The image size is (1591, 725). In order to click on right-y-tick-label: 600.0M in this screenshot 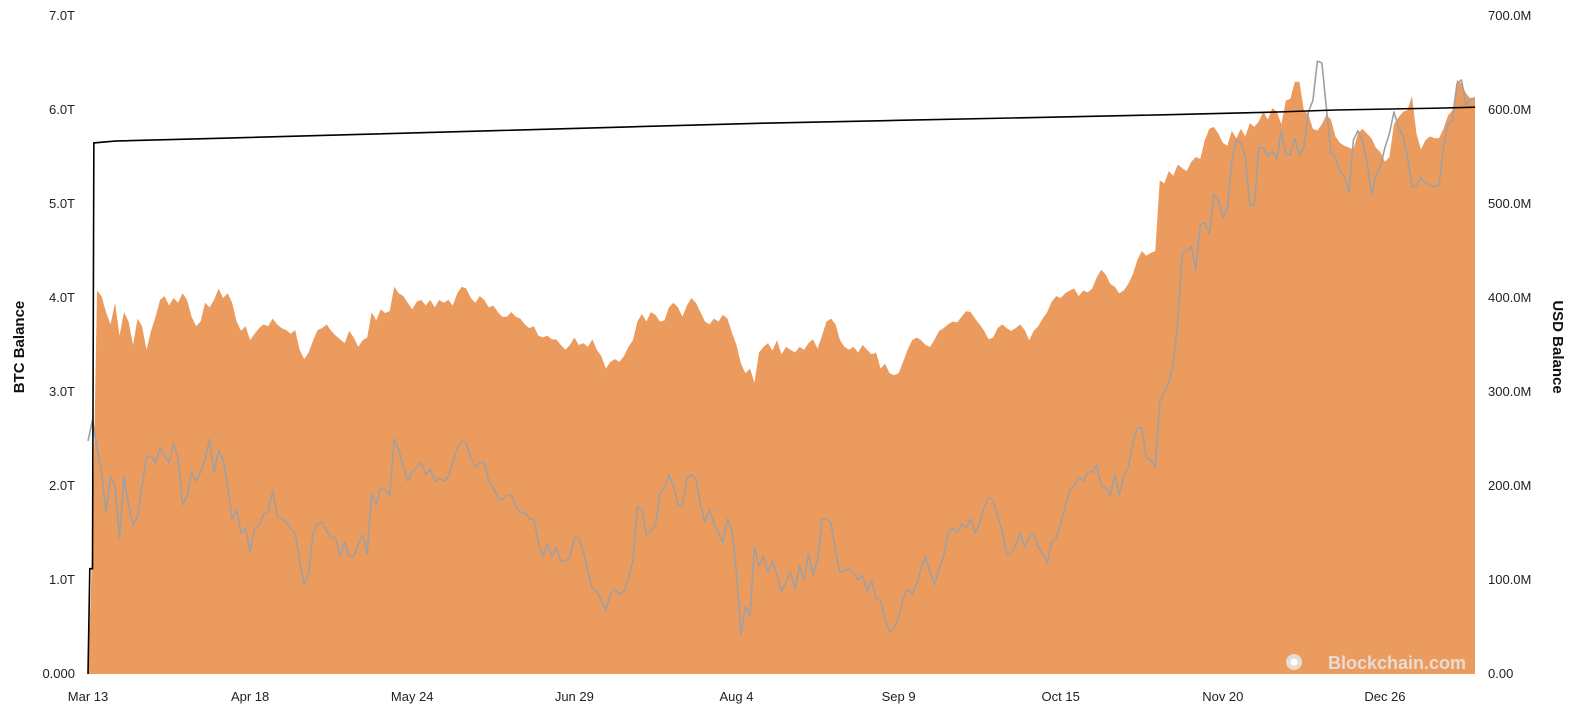, I will do `click(1509, 109)`.